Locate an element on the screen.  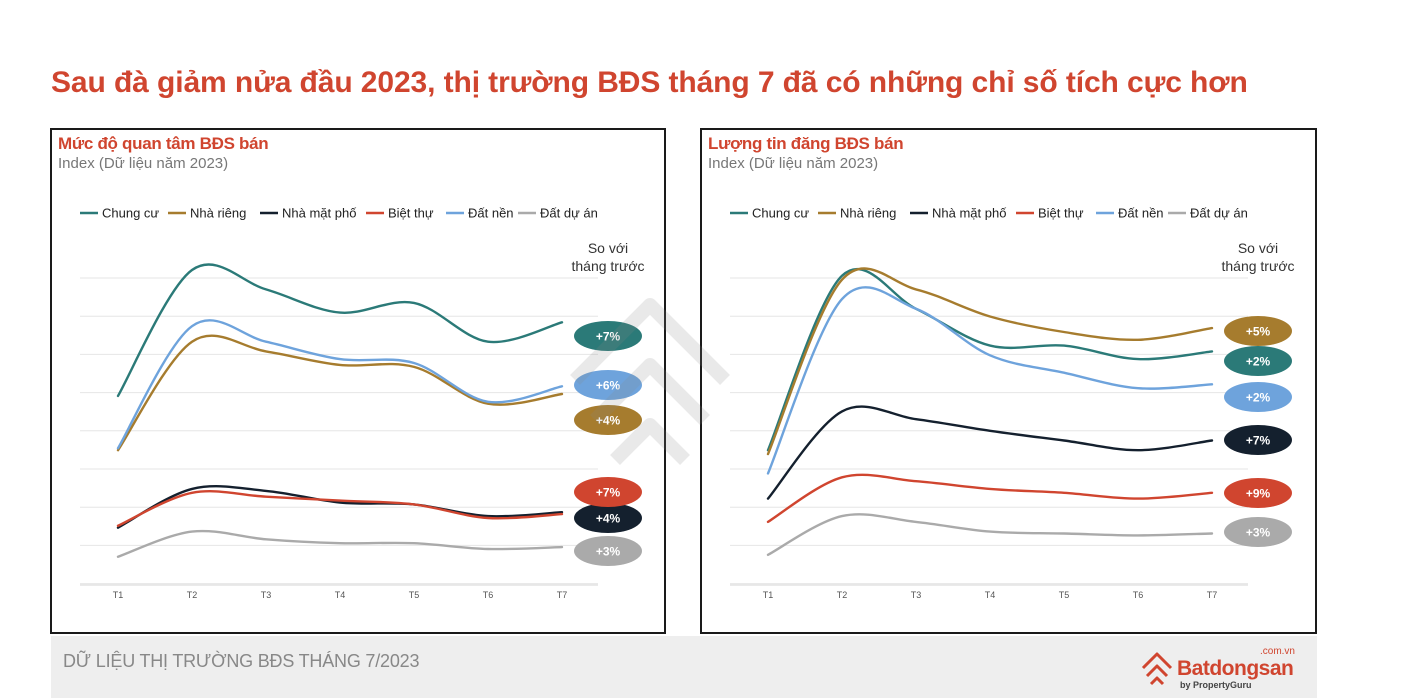
chart-title: Mức độ quan tâm BĐS bán is located at coordinates (163, 143).